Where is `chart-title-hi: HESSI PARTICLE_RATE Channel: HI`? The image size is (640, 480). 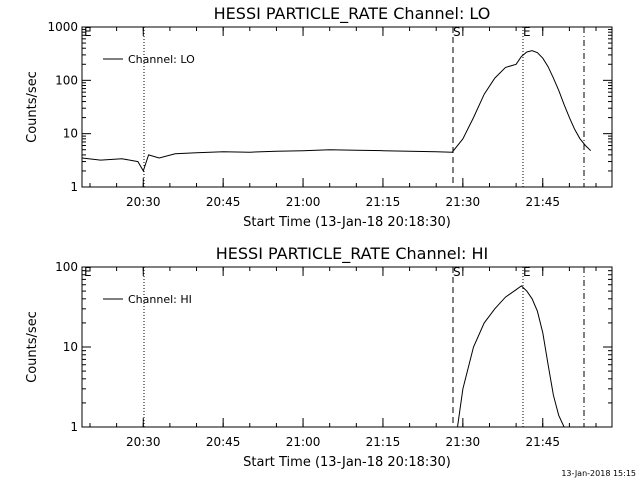
chart-title-hi: HESSI PARTICLE_RATE Channel: HI is located at coordinates (352, 254).